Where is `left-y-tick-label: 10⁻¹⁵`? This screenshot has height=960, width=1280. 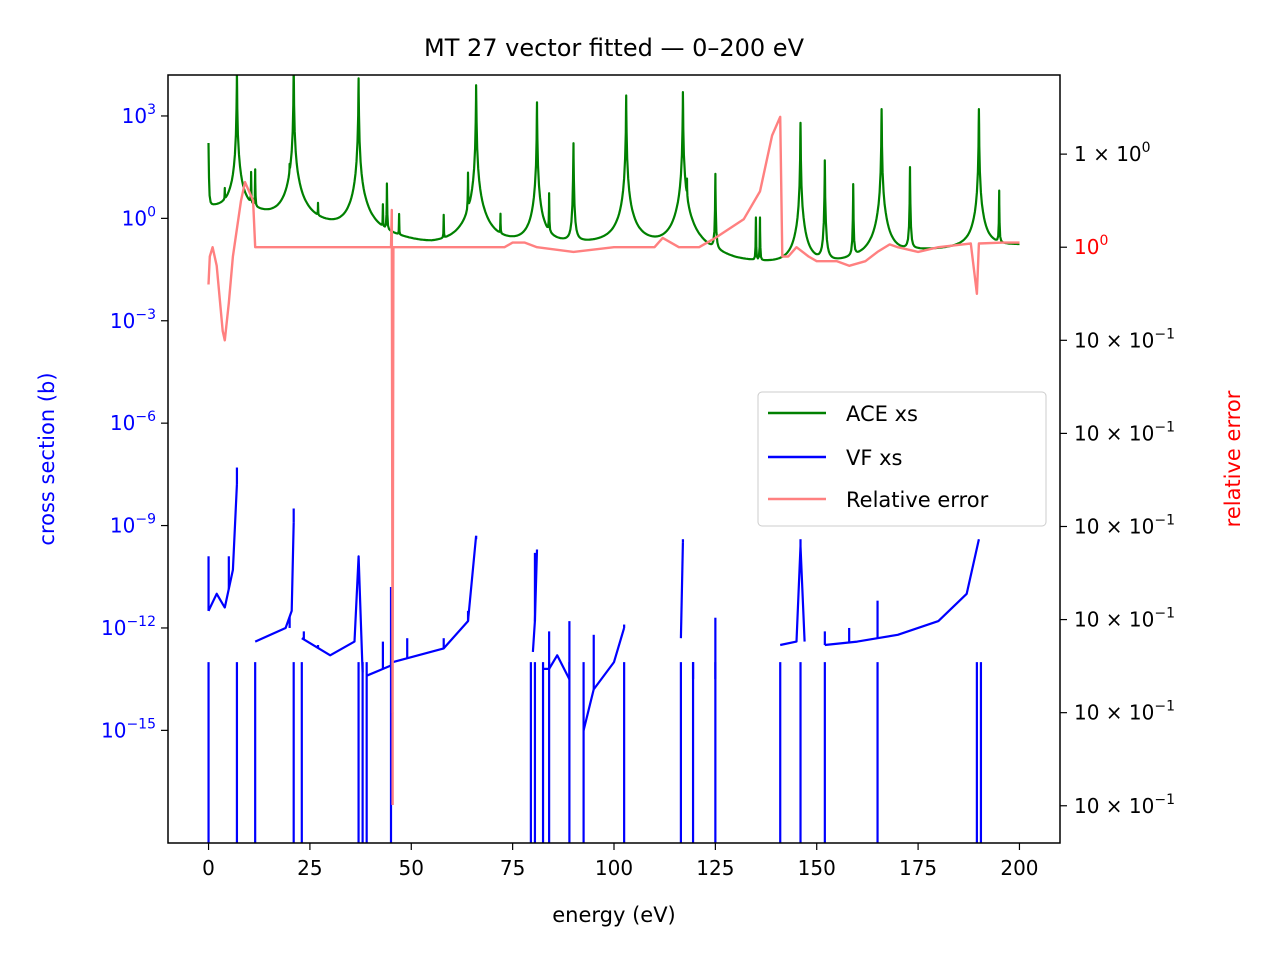 left-y-tick-label: 10⁻¹⁵ is located at coordinates (128, 729).